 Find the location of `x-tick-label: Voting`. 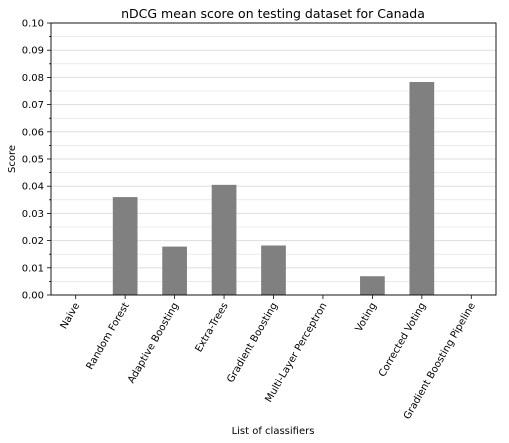

x-tick-label: Voting is located at coordinates (366, 317).